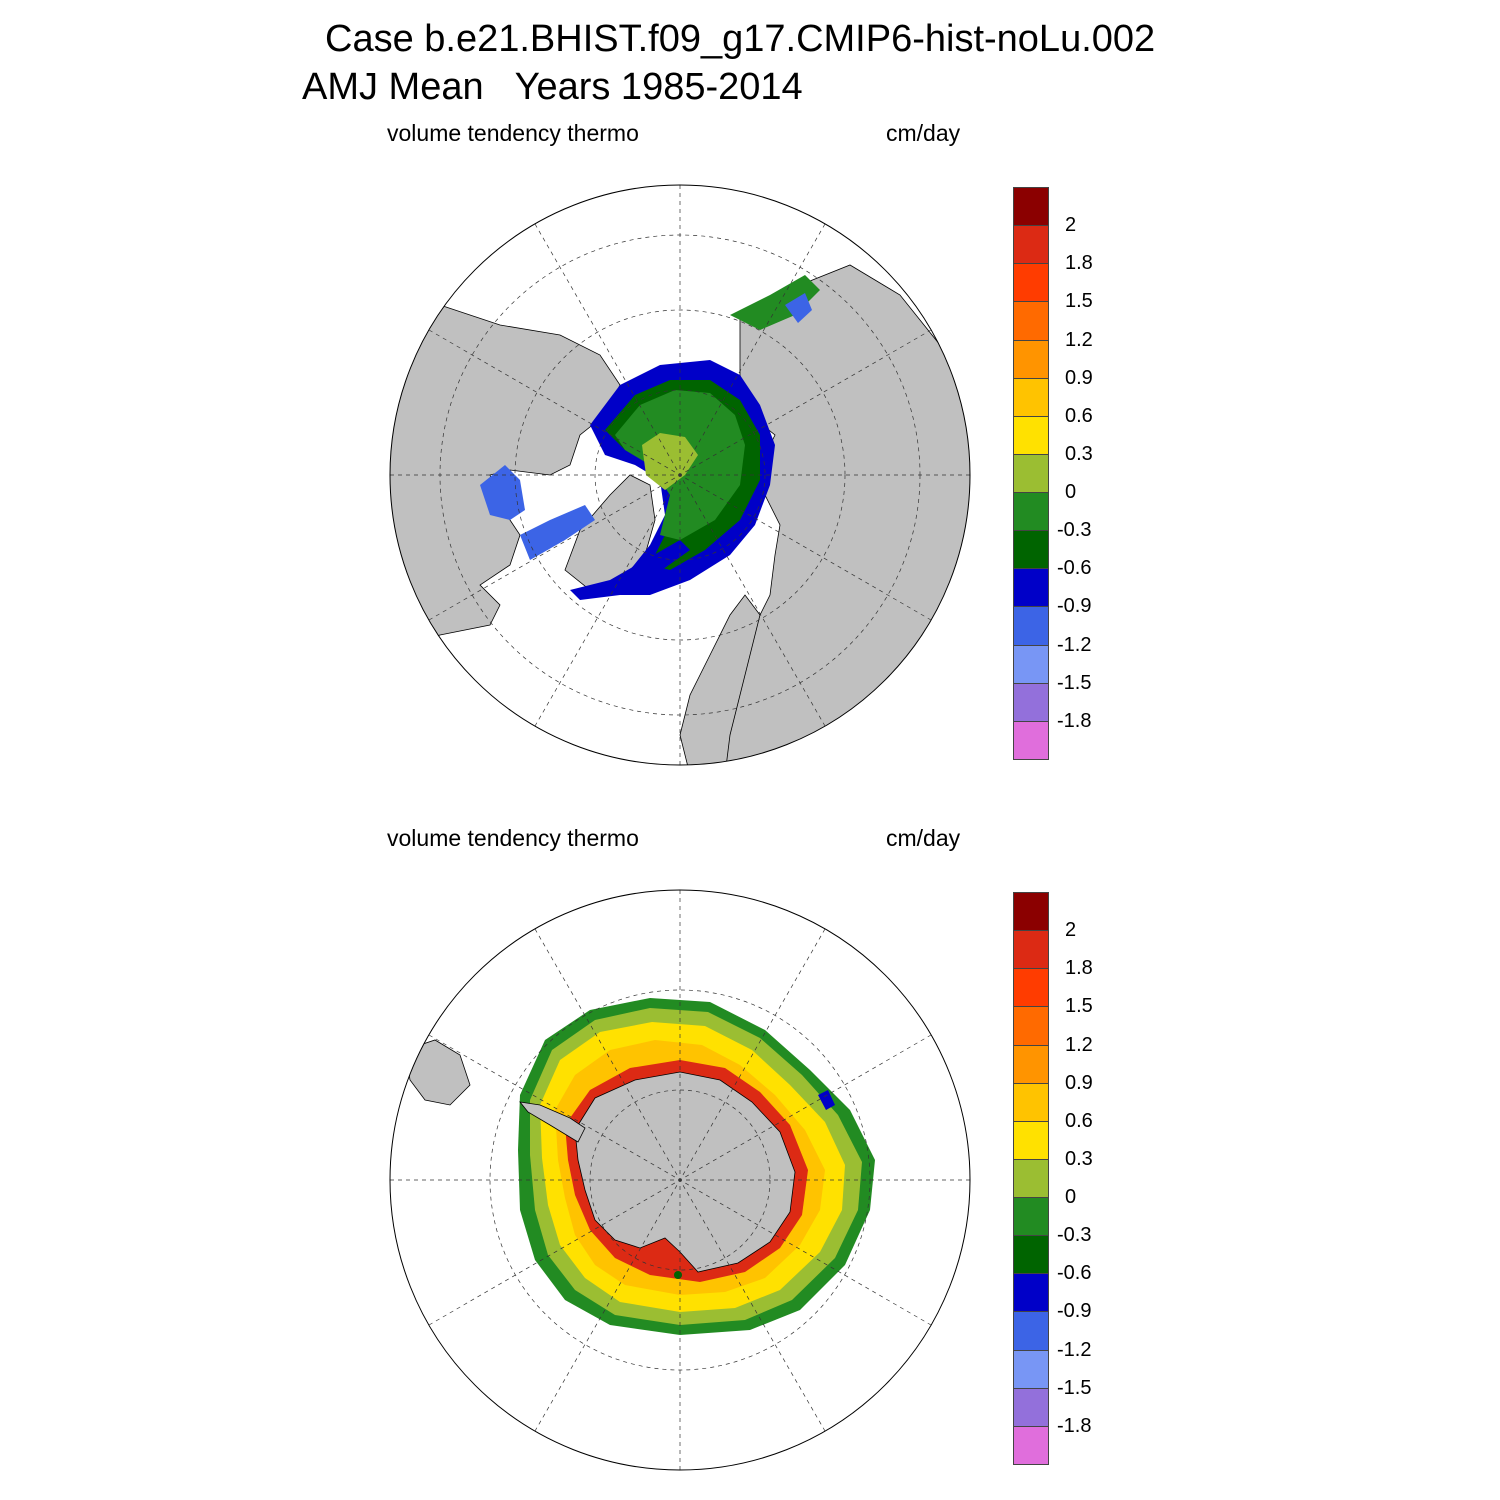 This screenshot has width=1500, height=1500. I want to click on bottom-colorbar-label: 1.5, so click(1079, 1006).